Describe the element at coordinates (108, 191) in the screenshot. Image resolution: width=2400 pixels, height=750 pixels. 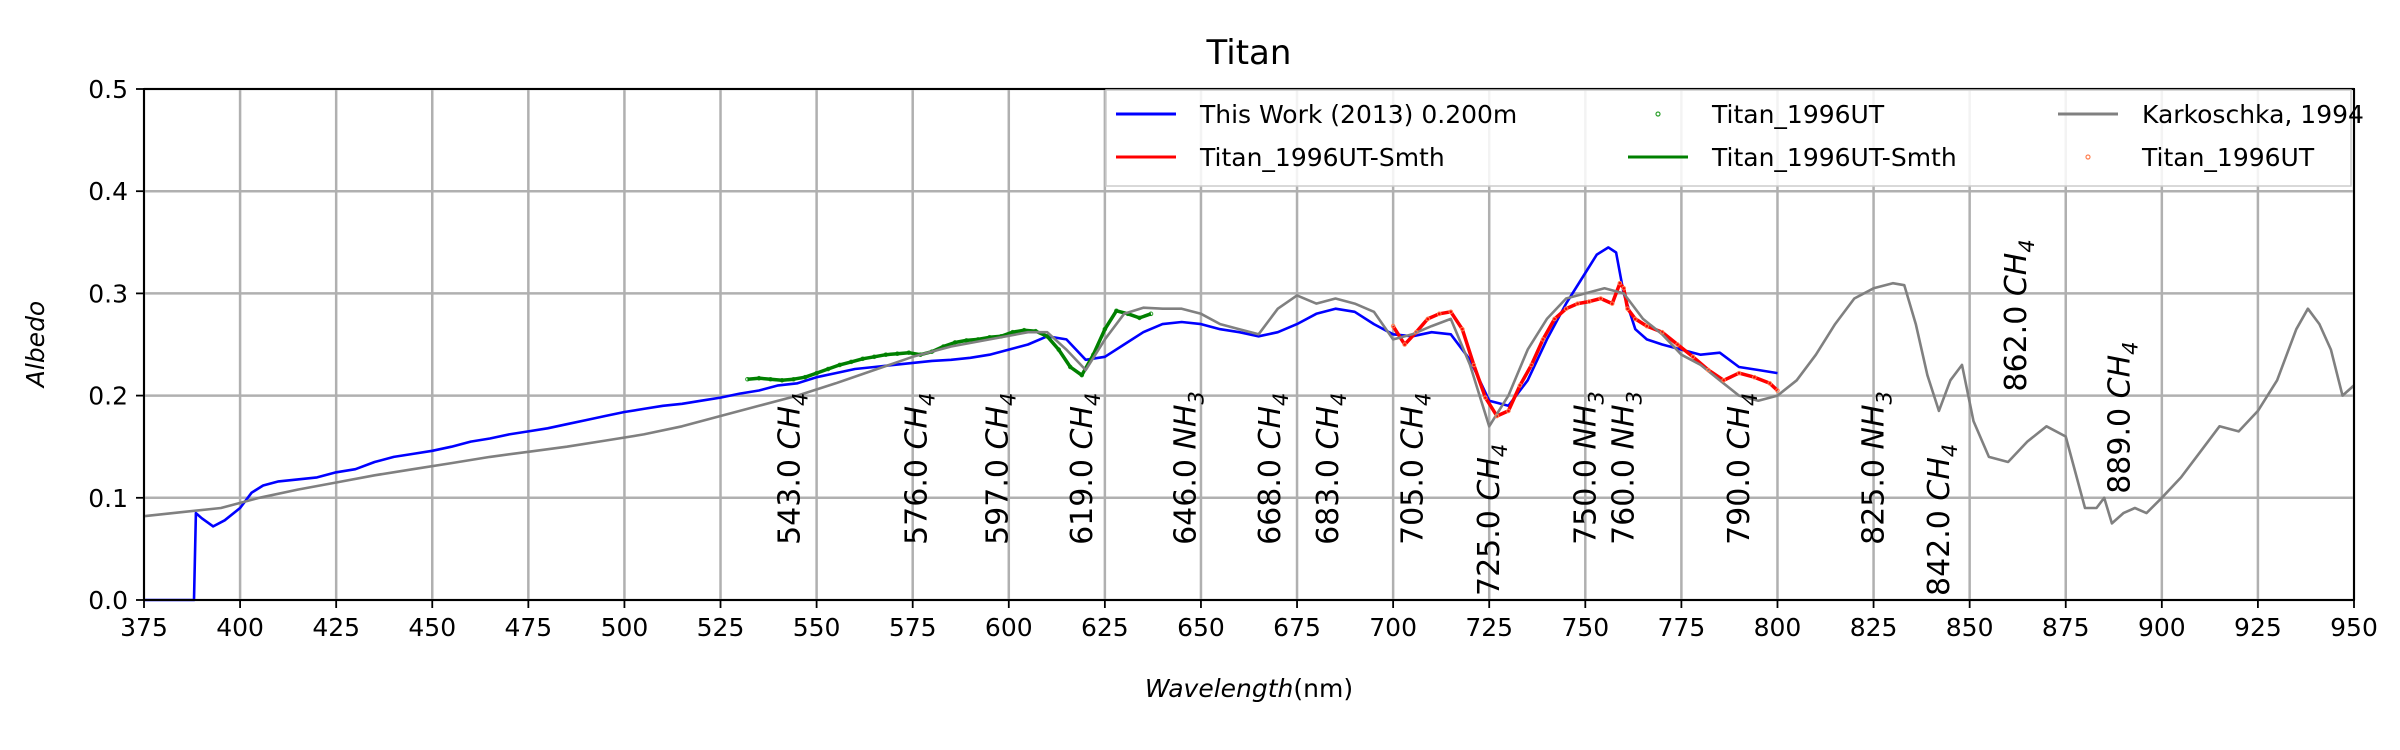
I see `y-tick-label: 0.4` at that location.